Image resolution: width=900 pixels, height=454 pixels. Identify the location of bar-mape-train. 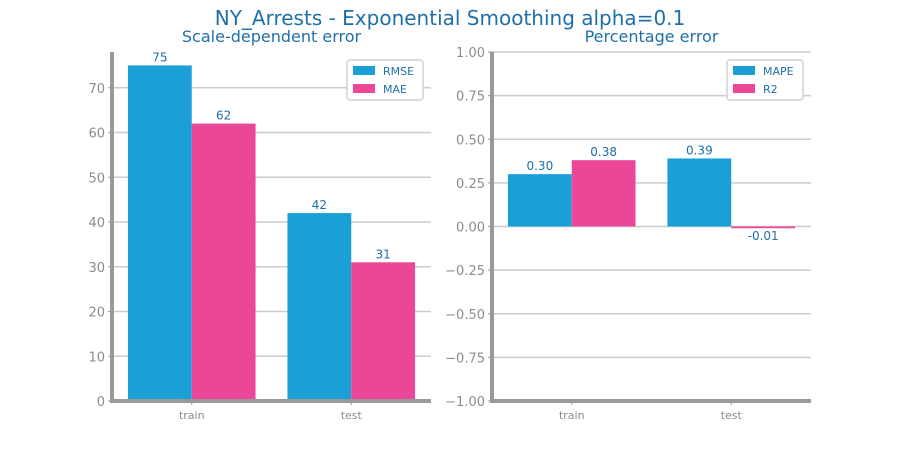
(539, 200).